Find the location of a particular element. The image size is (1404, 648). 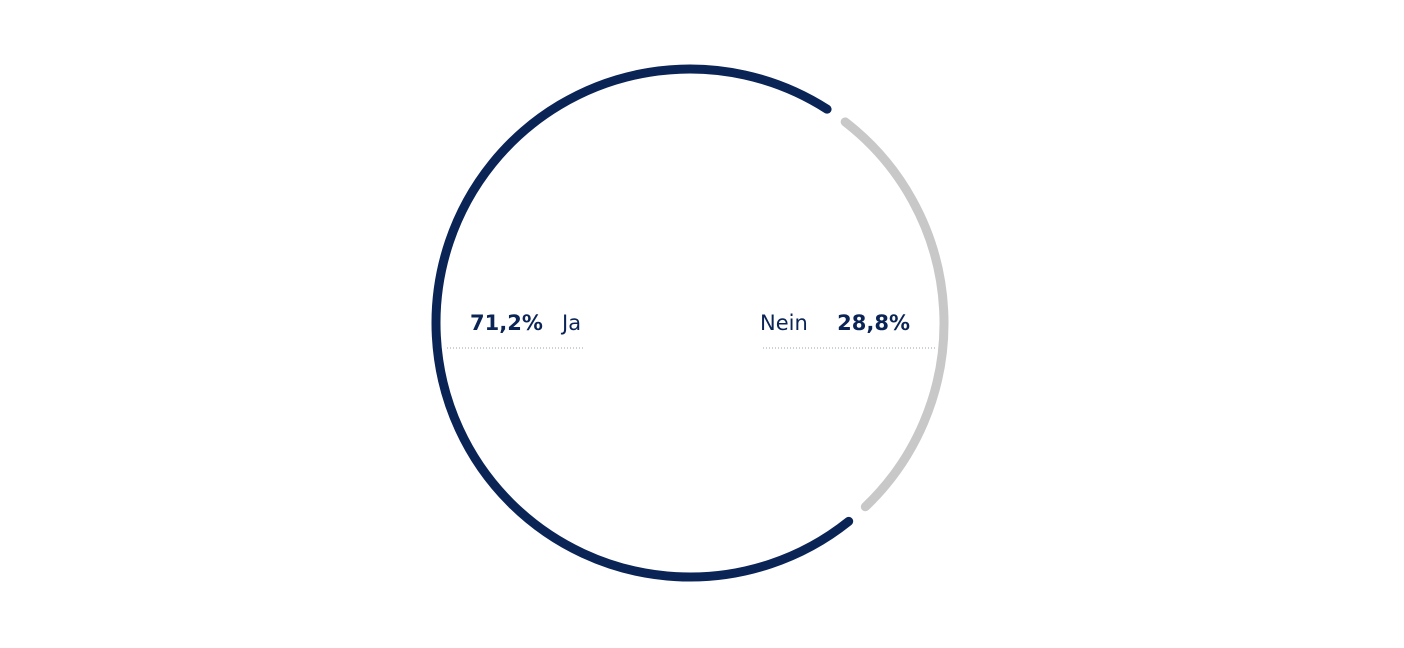

value-label: 71,2% is located at coordinates (506, 323).